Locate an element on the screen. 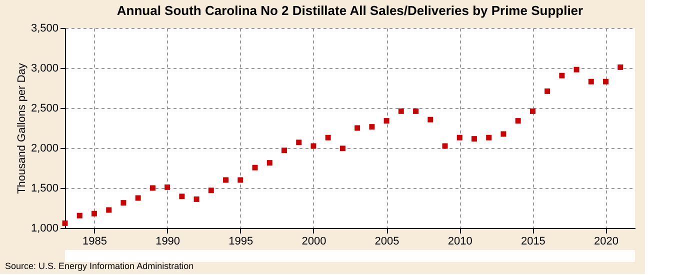 The height and width of the screenshot is (275, 675). y-tick-label: 1,500 is located at coordinates (44, 188).